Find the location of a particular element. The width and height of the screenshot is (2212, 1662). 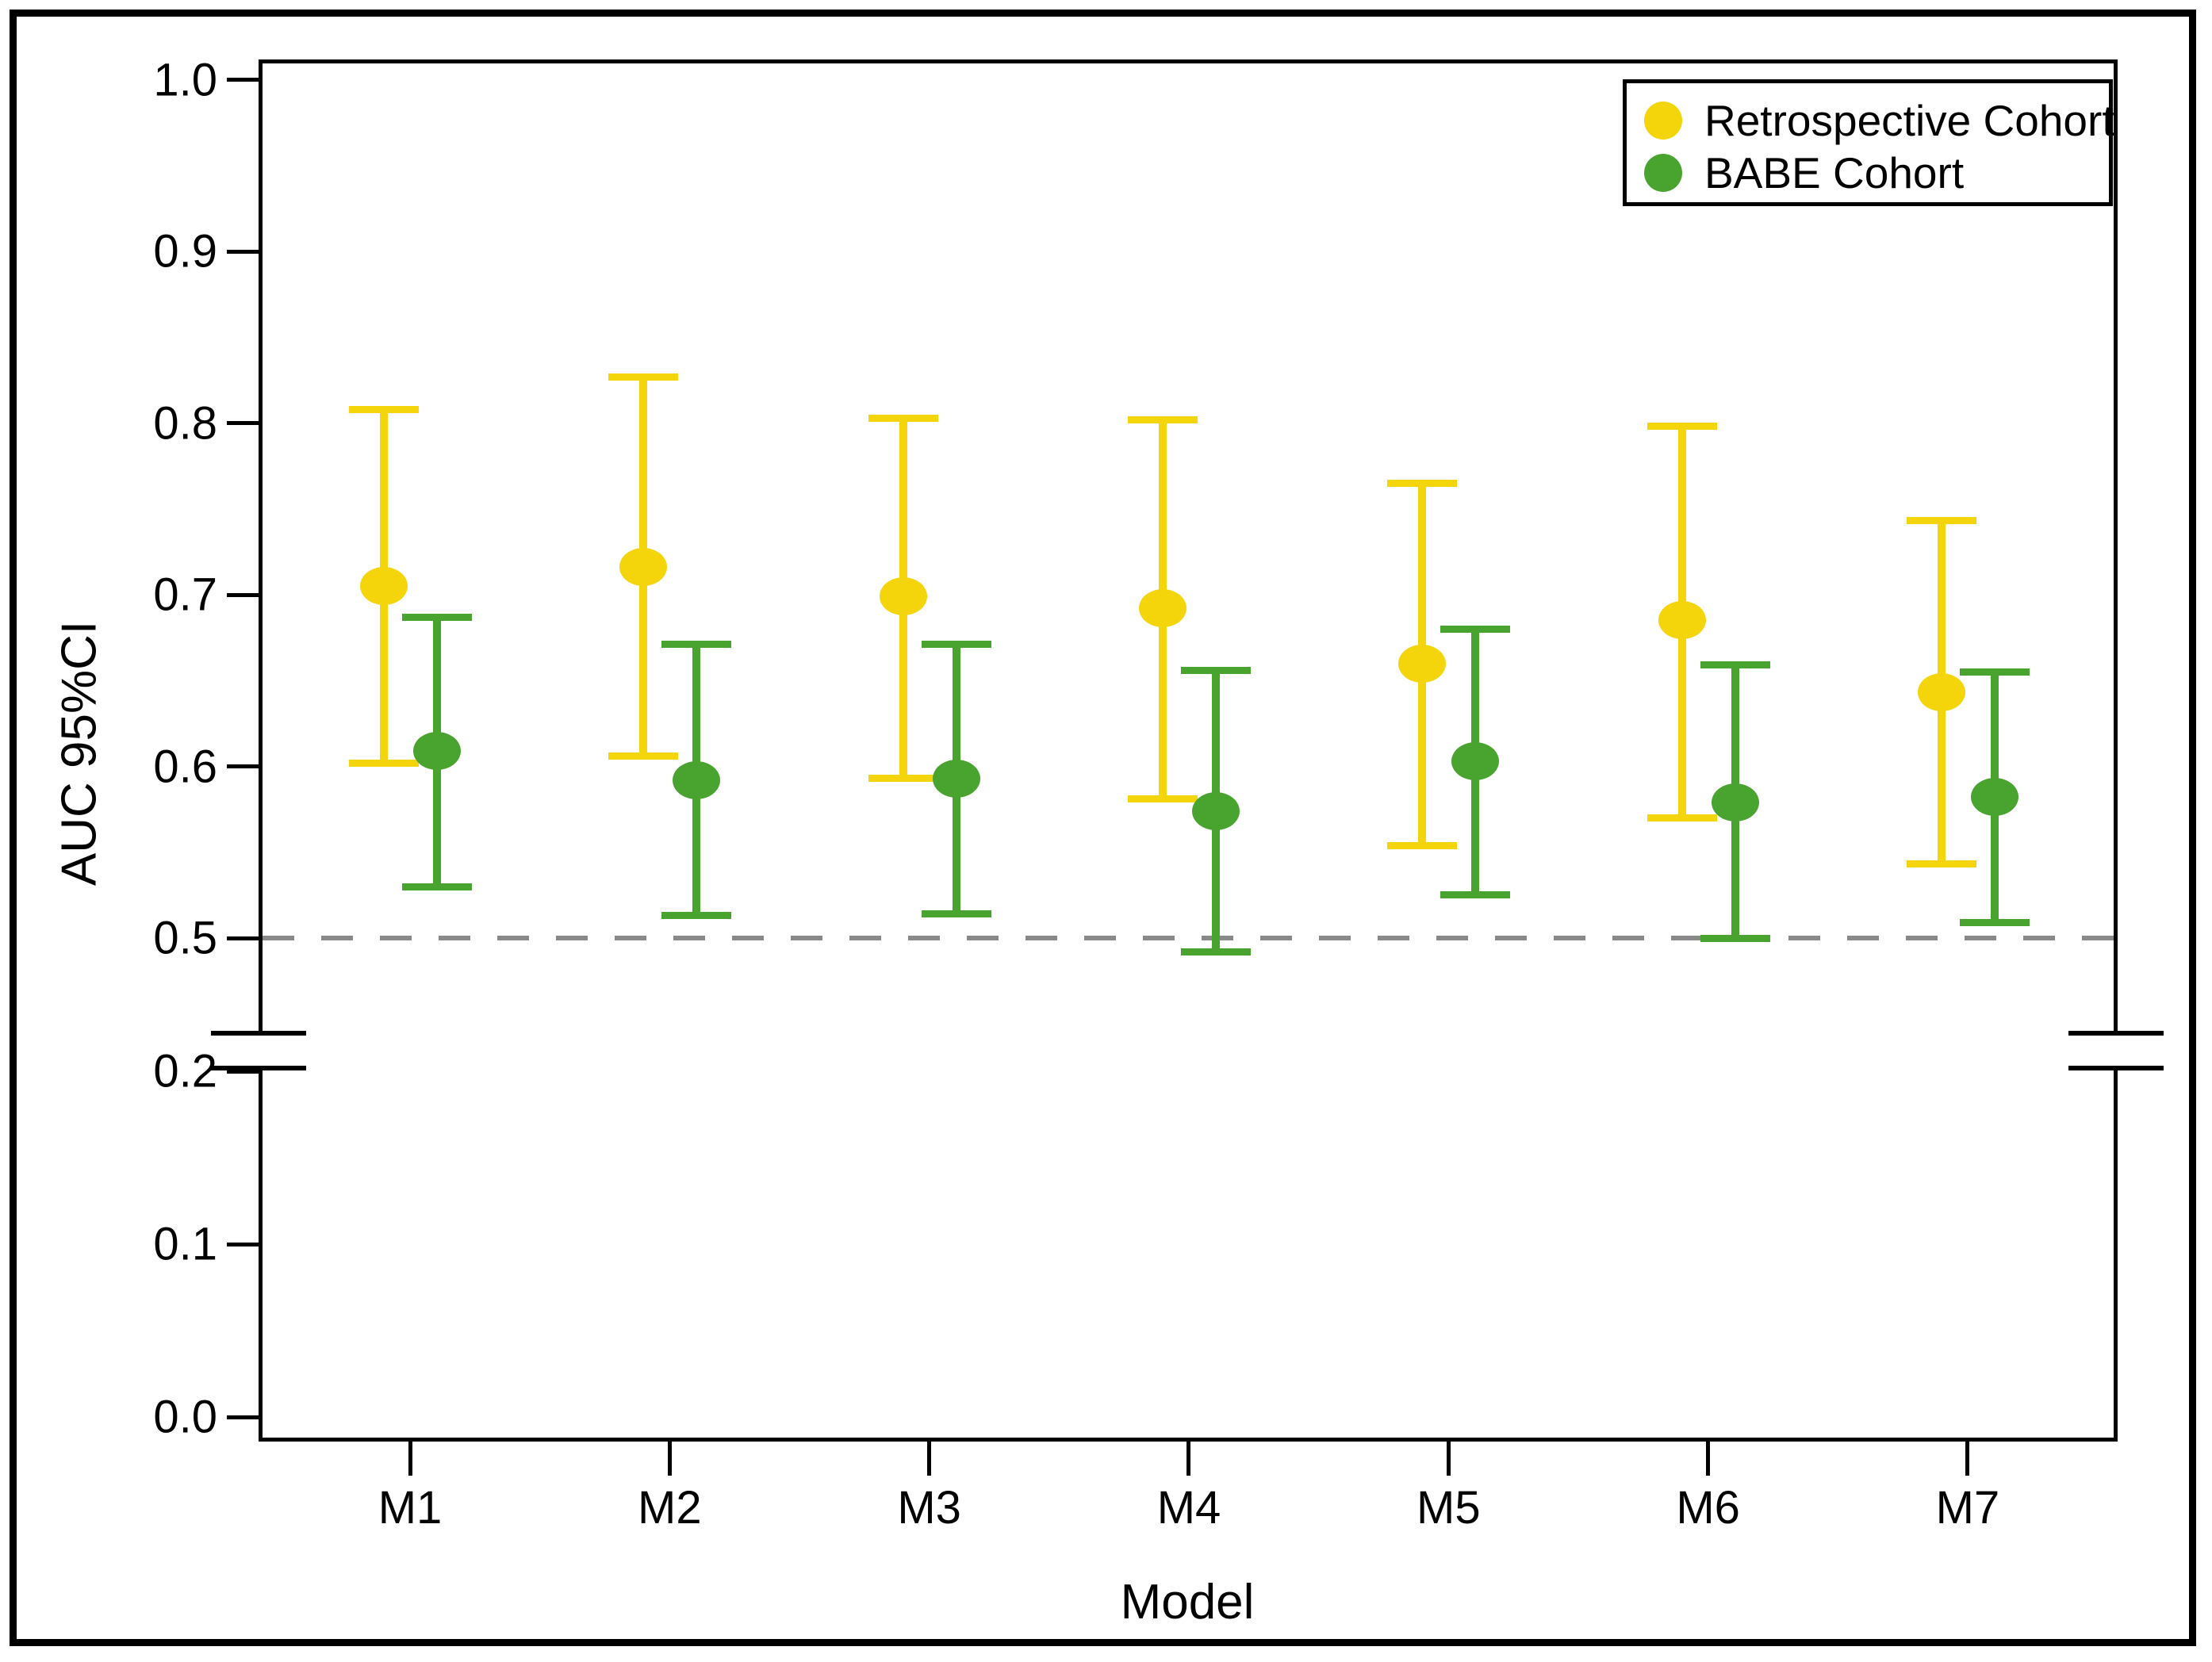

ci-cap-top-babe-M5 is located at coordinates (1475, 629).